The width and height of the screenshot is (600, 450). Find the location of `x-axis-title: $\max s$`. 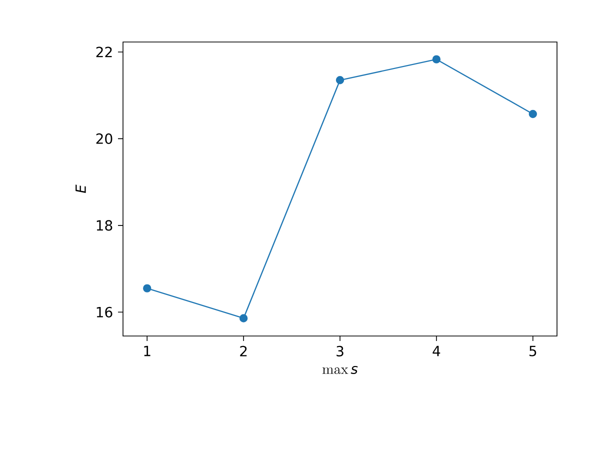

x-axis-title: $\max s$ is located at coordinates (340, 370).